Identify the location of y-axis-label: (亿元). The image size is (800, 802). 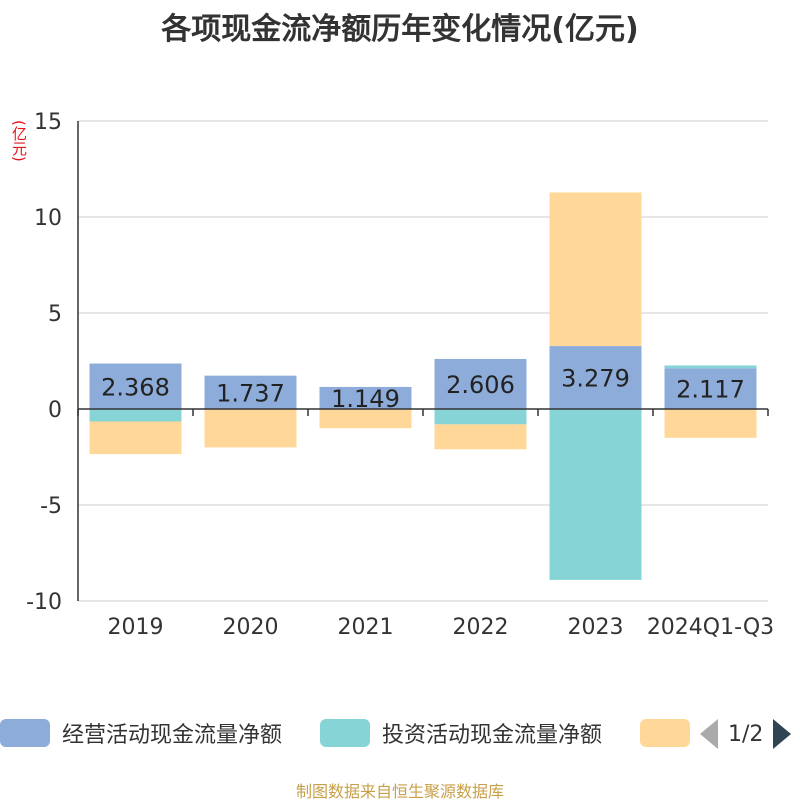
(19, 141).